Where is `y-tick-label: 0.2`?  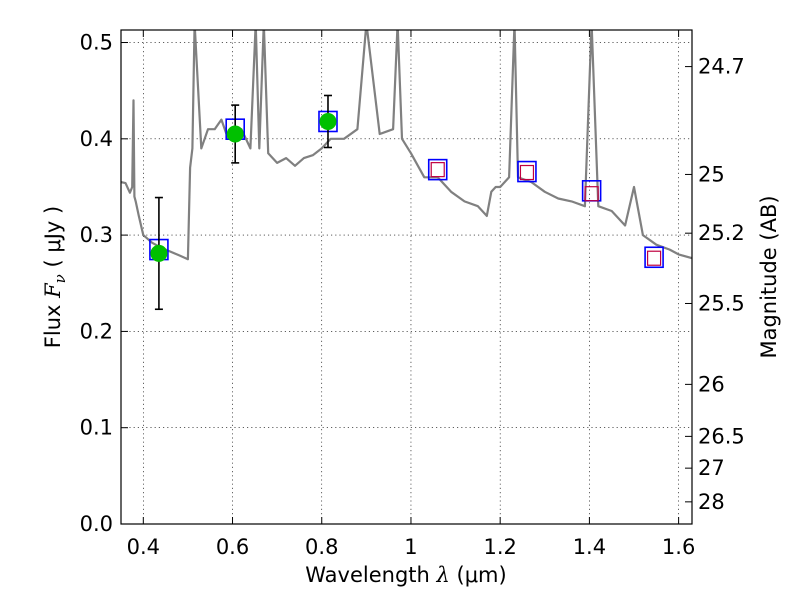
y-tick-label: 0.2 is located at coordinates (96, 331).